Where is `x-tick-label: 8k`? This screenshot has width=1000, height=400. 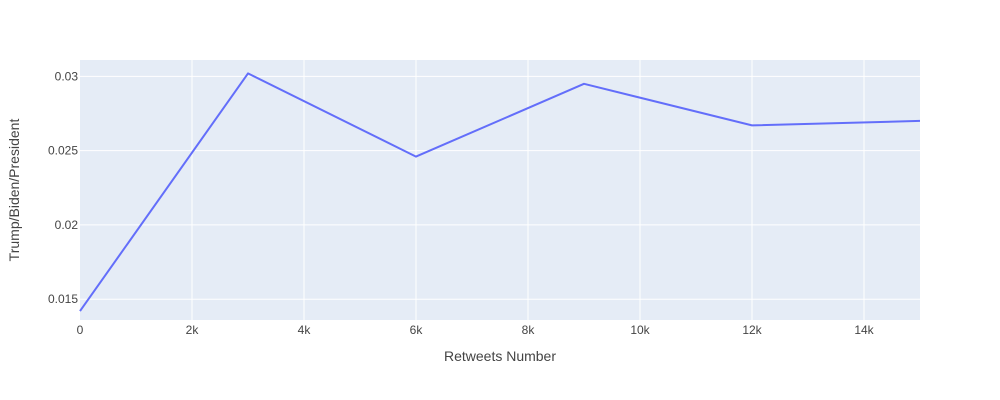
x-tick-label: 8k is located at coordinates (529, 330).